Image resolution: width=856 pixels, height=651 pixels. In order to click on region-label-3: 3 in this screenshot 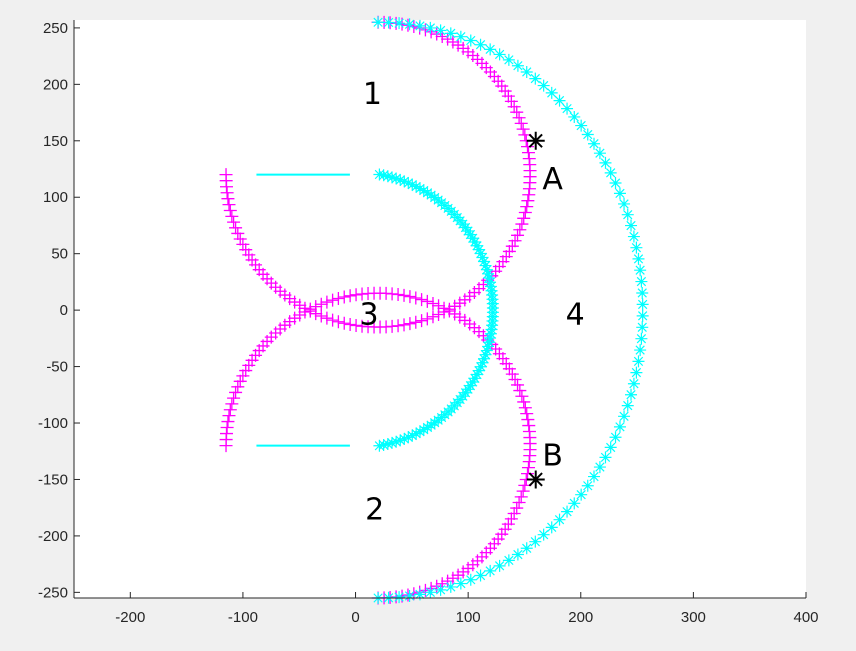, I will do `click(369, 314)`.